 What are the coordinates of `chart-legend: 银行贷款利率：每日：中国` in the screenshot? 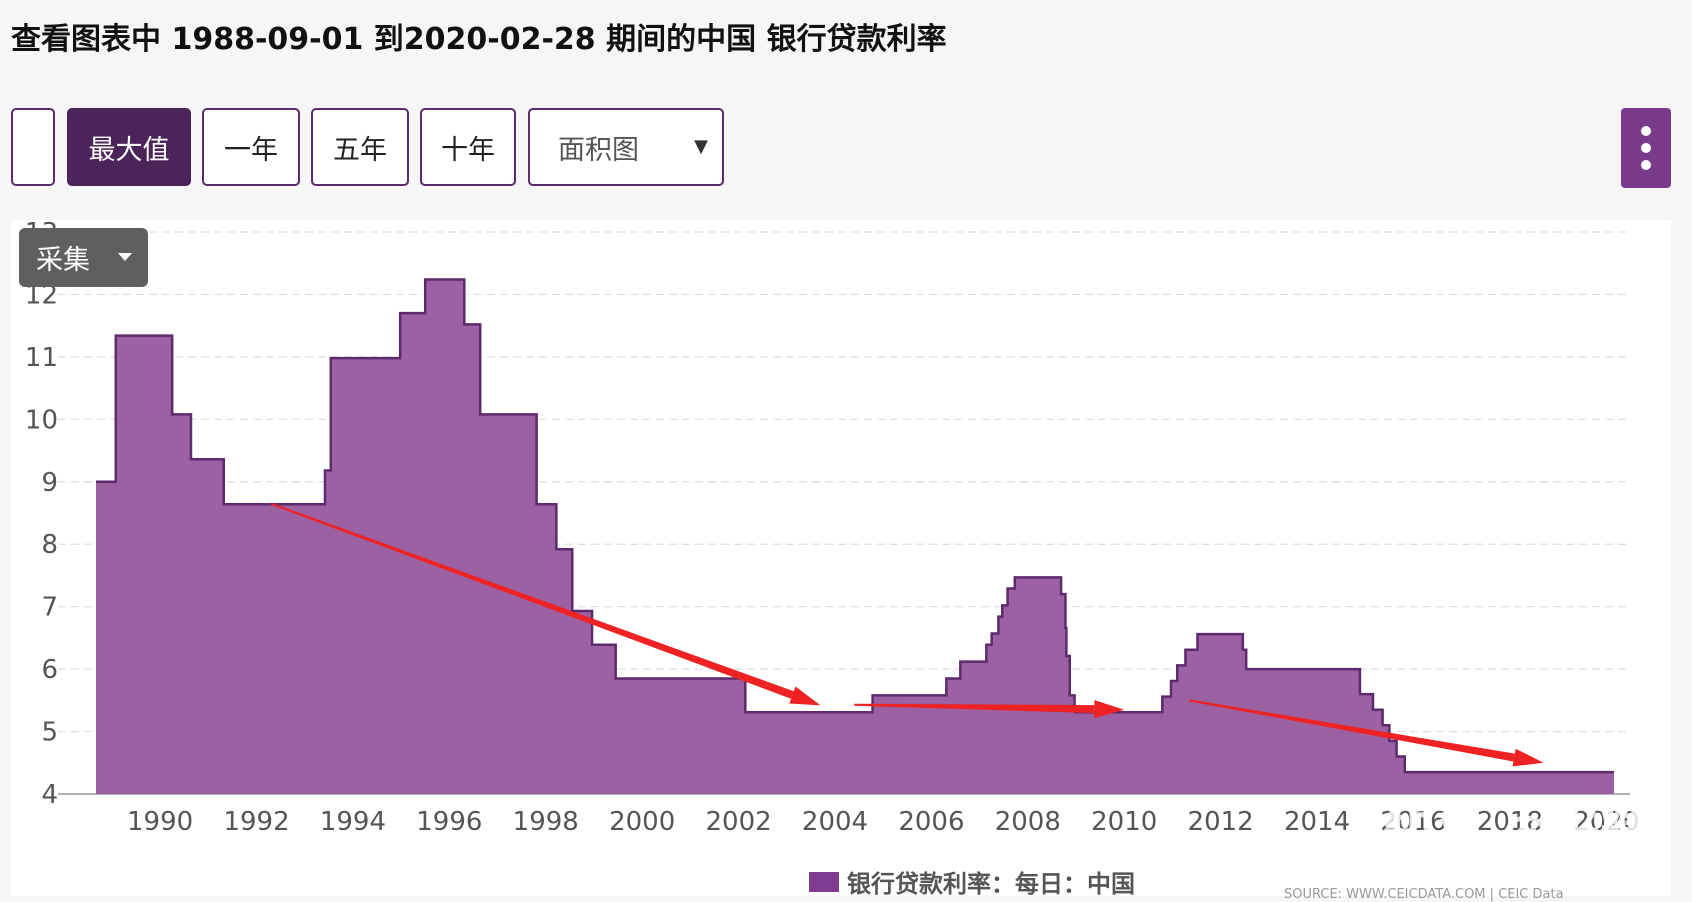 It's located at (972, 881).